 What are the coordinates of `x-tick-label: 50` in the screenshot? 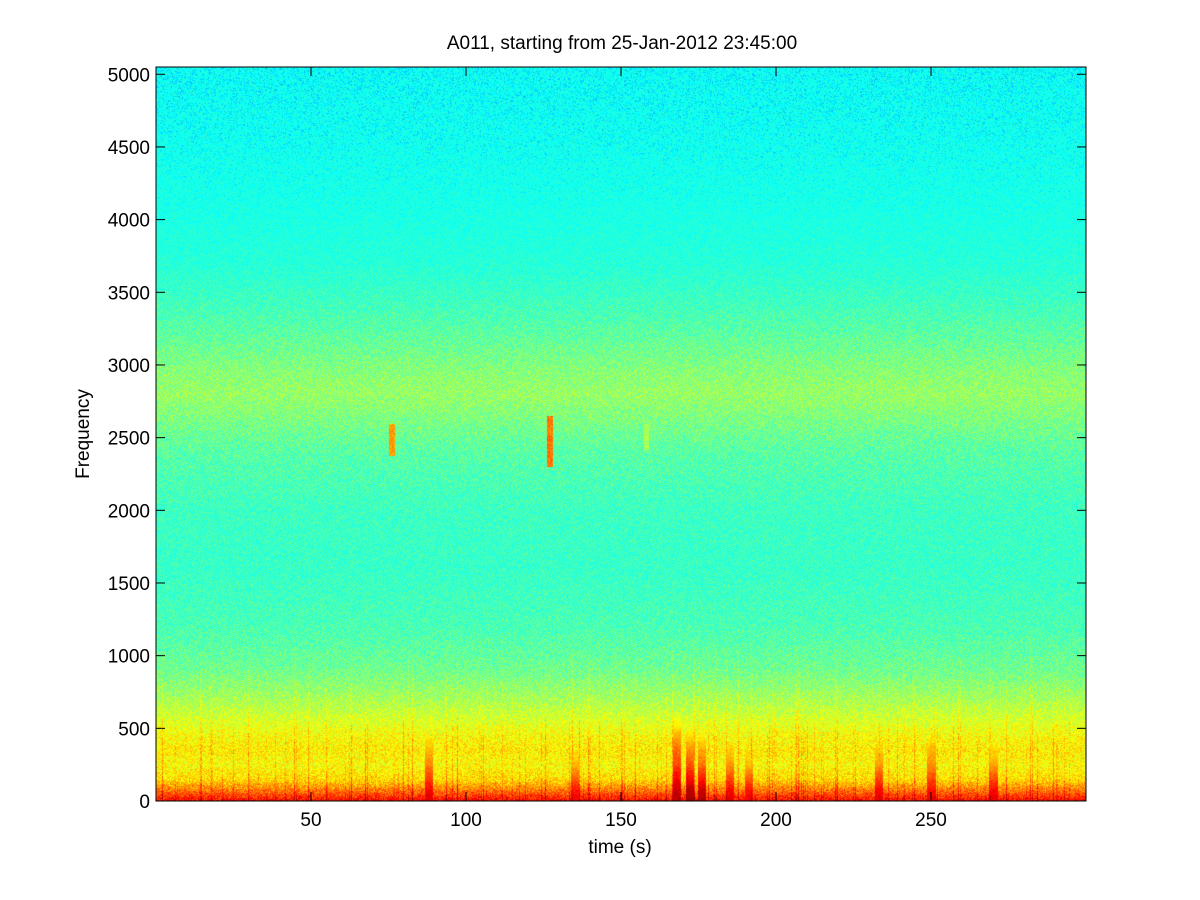 It's located at (310, 820).